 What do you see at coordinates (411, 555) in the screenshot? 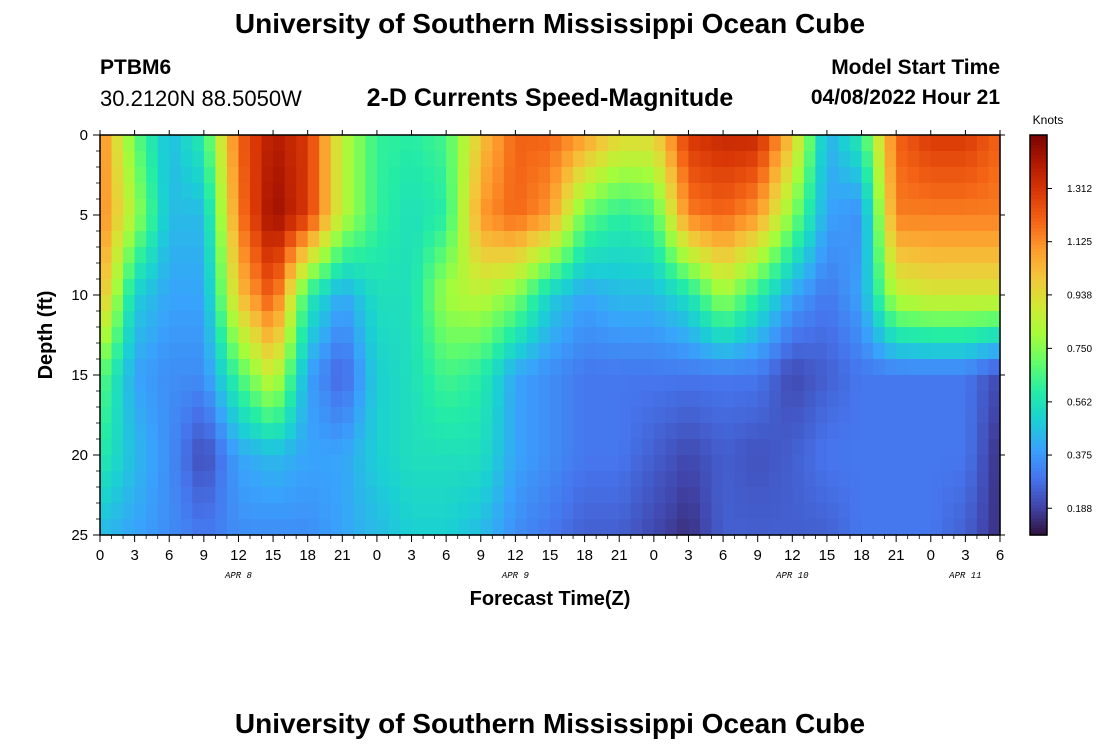
I see `x-tick-label: 3` at bounding box center [411, 555].